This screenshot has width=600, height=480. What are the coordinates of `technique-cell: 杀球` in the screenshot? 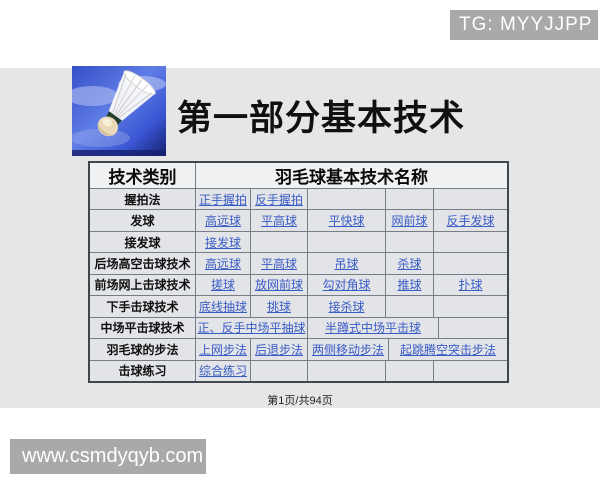 It's located at (409, 263).